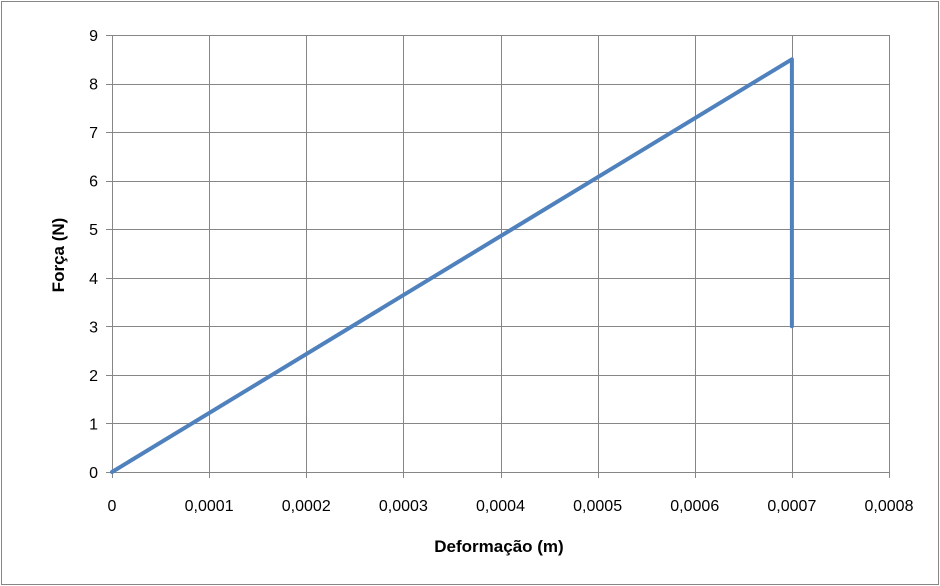  Describe the element at coordinates (93, 376) in the screenshot. I see `y-tick-label: 2` at that location.